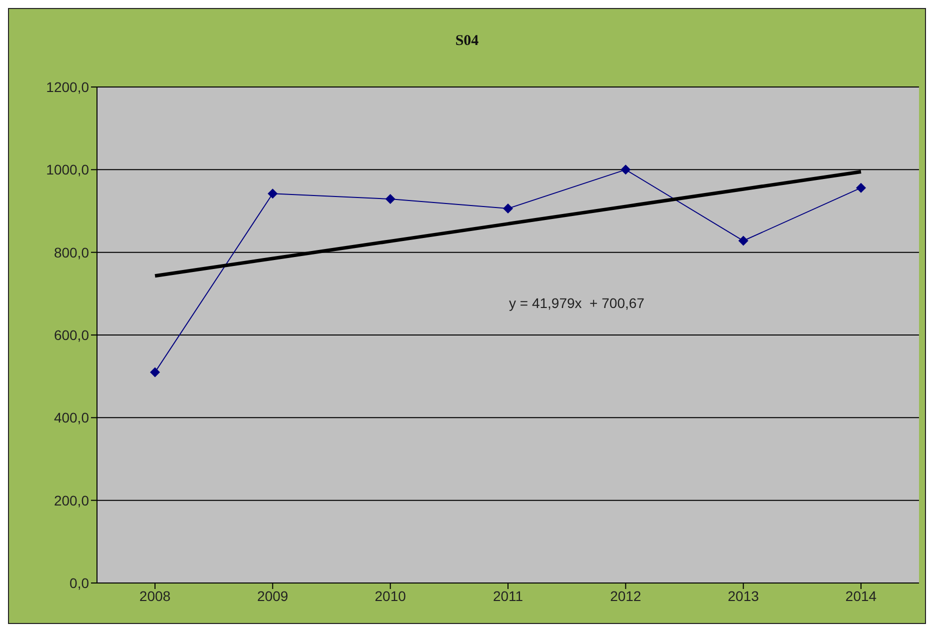 This screenshot has width=932, height=631. Describe the element at coordinates (72, 500) in the screenshot. I see `y-tick-label: 200,0` at that location.